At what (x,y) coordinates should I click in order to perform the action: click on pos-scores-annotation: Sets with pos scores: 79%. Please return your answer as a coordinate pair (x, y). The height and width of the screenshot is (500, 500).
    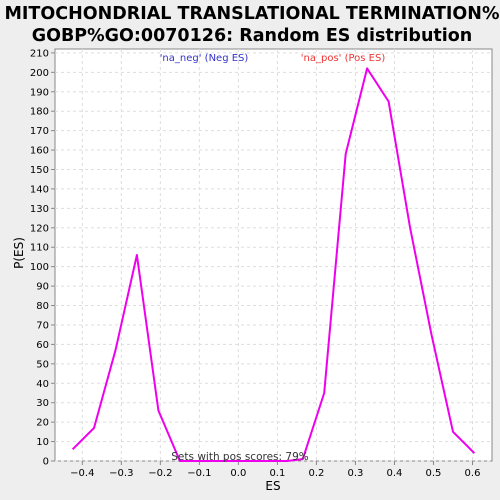
    Looking at the image, I should click on (239, 457).